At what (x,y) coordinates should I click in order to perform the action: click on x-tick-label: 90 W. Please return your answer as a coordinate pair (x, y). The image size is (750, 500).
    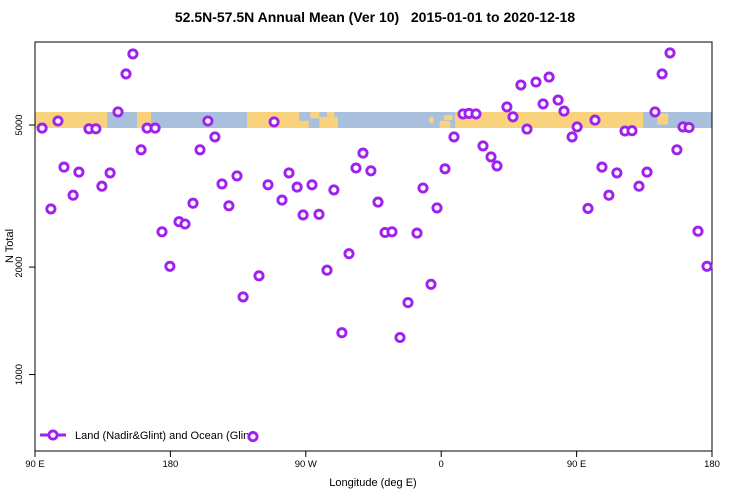
    Looking at the image, I should click on (306, 464).